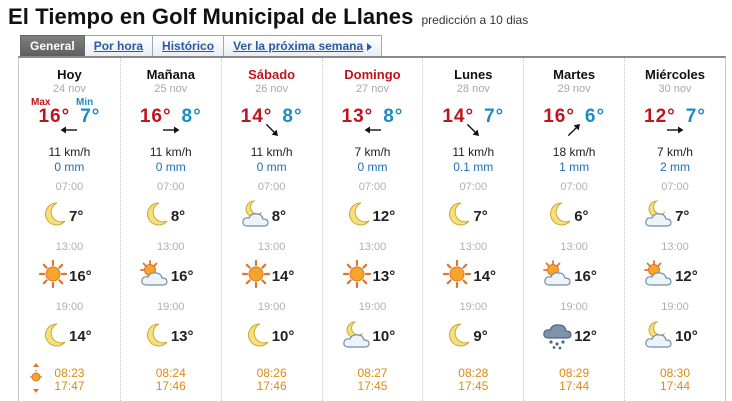 The image size is (732, 401). Describe the element at coordinates (256, 116) in the screenshot. I see `max-temp: 14°` at that location.